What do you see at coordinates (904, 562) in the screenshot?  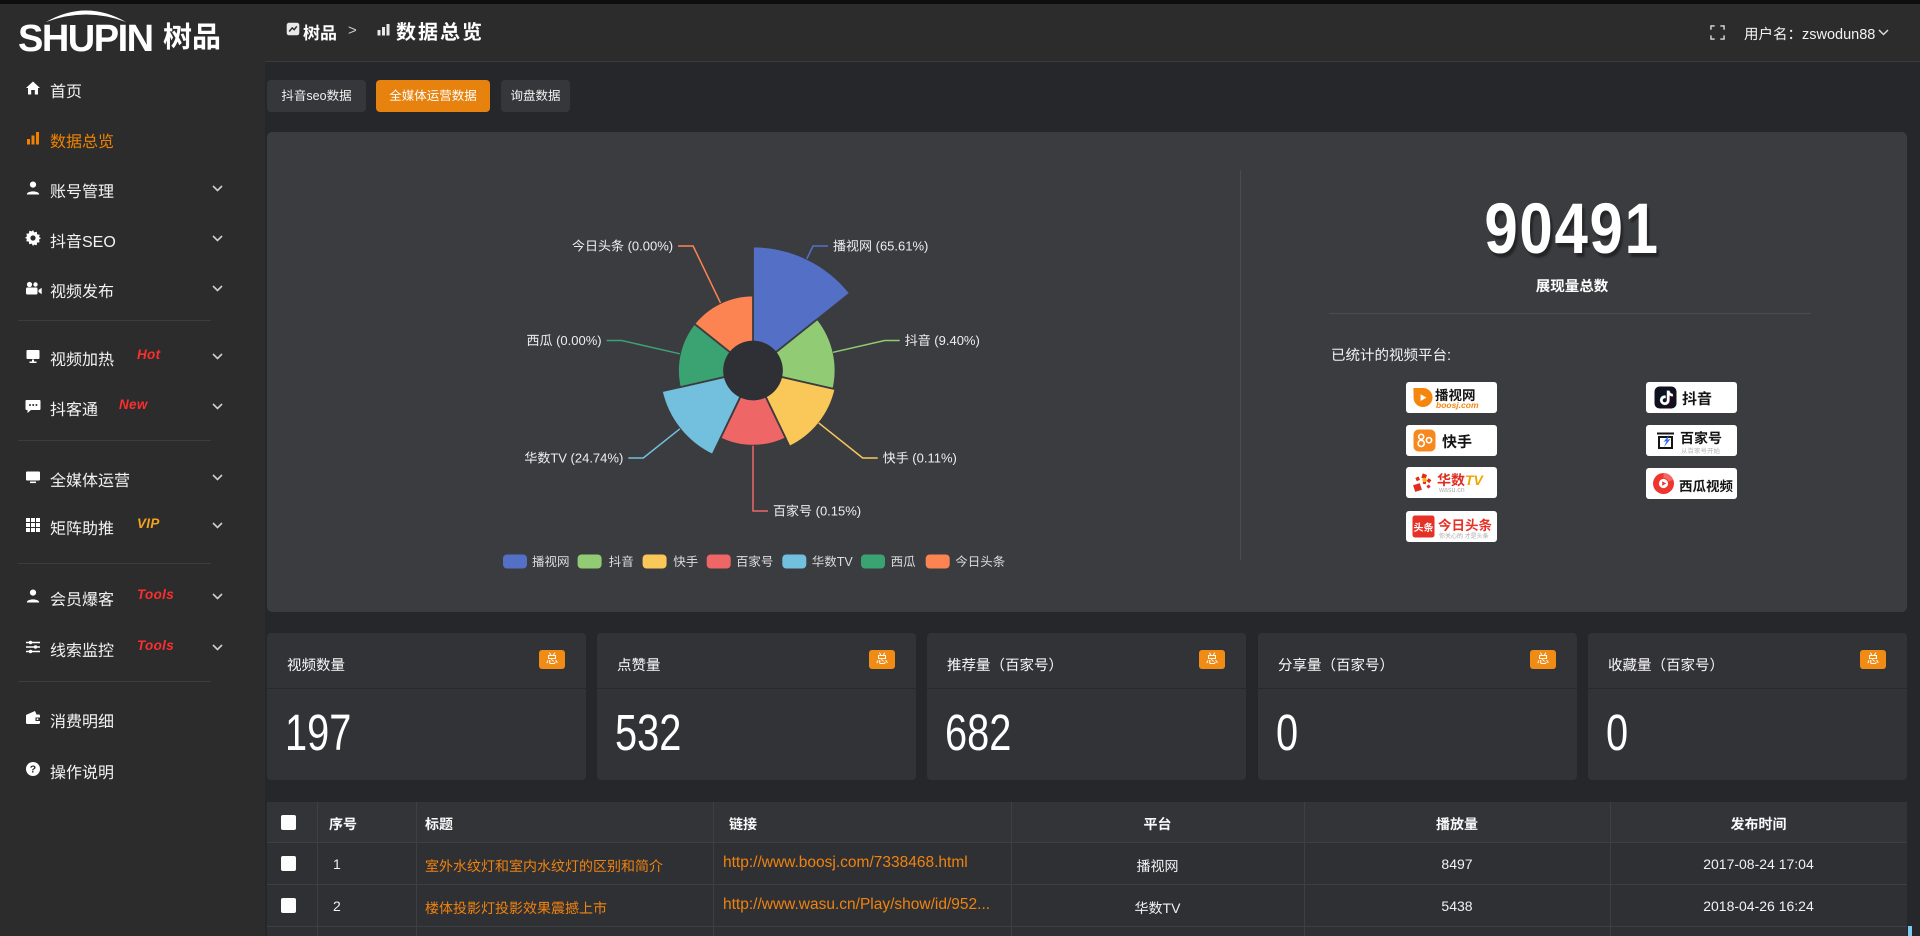 I see `svg-text: 西瓜` at bounding box center [904, 562].